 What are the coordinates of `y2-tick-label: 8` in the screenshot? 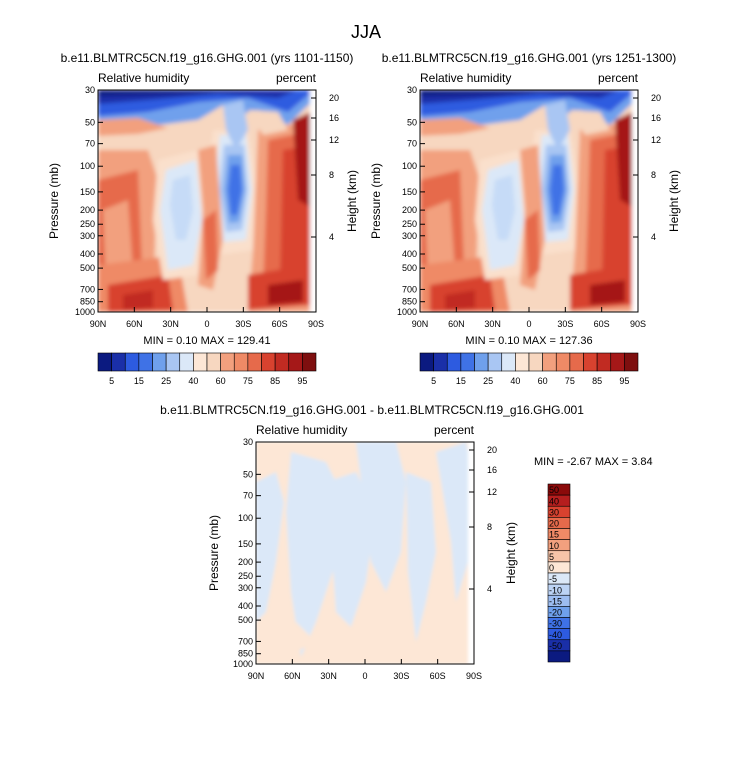 It's located at (489, 527).